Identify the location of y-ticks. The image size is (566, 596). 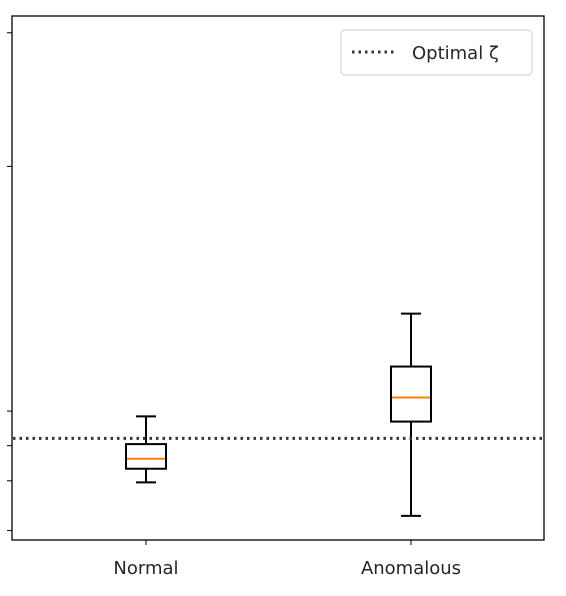
(9, 282).